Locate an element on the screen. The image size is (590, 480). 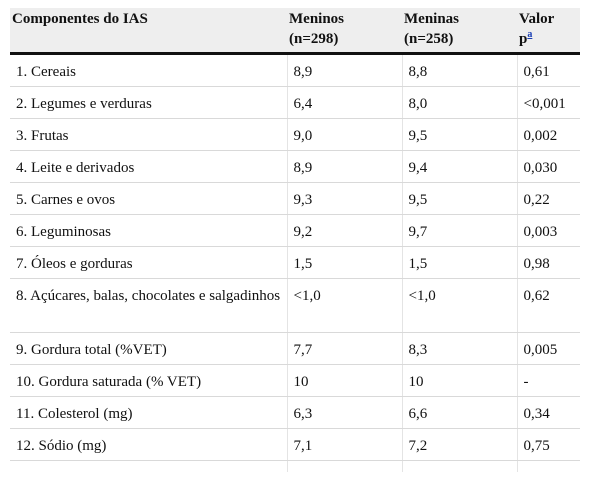
cell-girls-score: 9,4 is located at coordinates (460, 166).